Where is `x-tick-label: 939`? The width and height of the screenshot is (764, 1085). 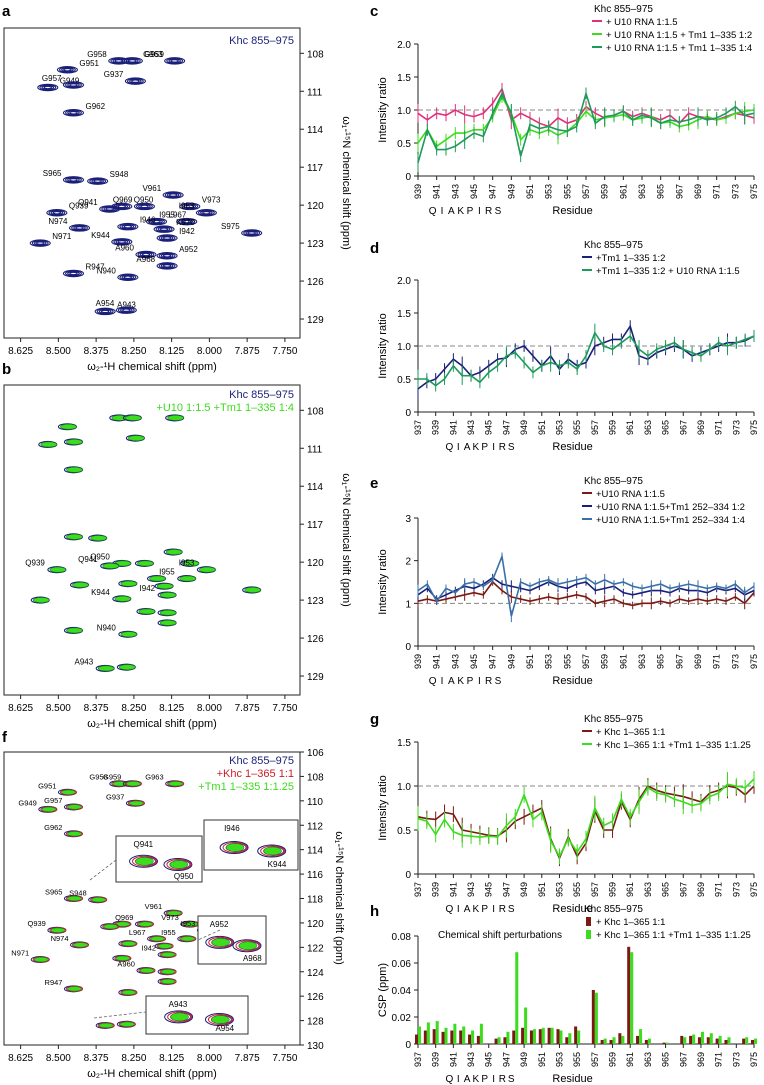
x-tick-label: 939 is located at coordinates (436, 1059).